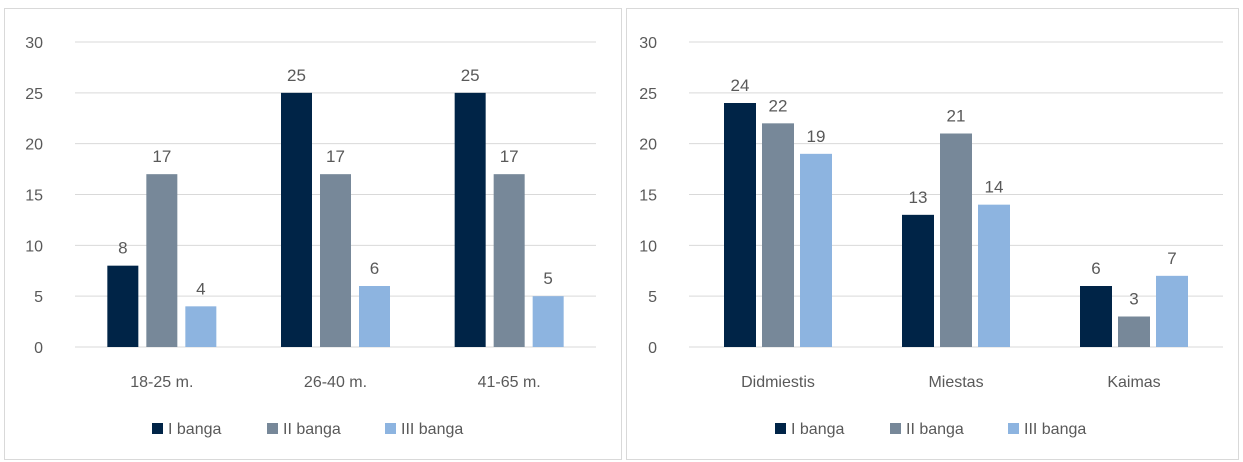  I want to click on data-label: 14, so click(994, 187).